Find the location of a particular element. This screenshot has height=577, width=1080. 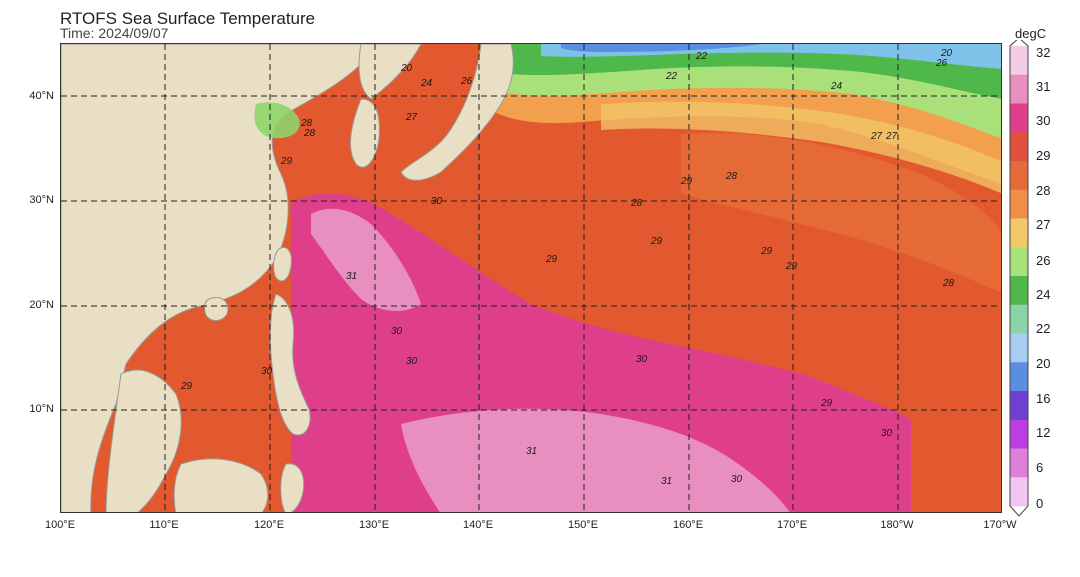

lon-label-180w: 180°W is located at coordinates (897, 525).